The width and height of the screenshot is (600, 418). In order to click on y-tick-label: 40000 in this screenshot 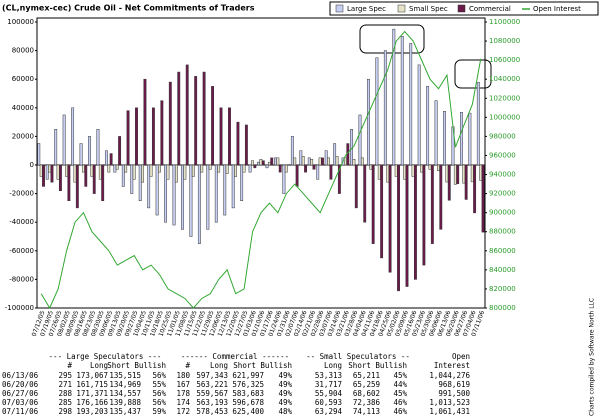, I will do `click(23, 108)`.